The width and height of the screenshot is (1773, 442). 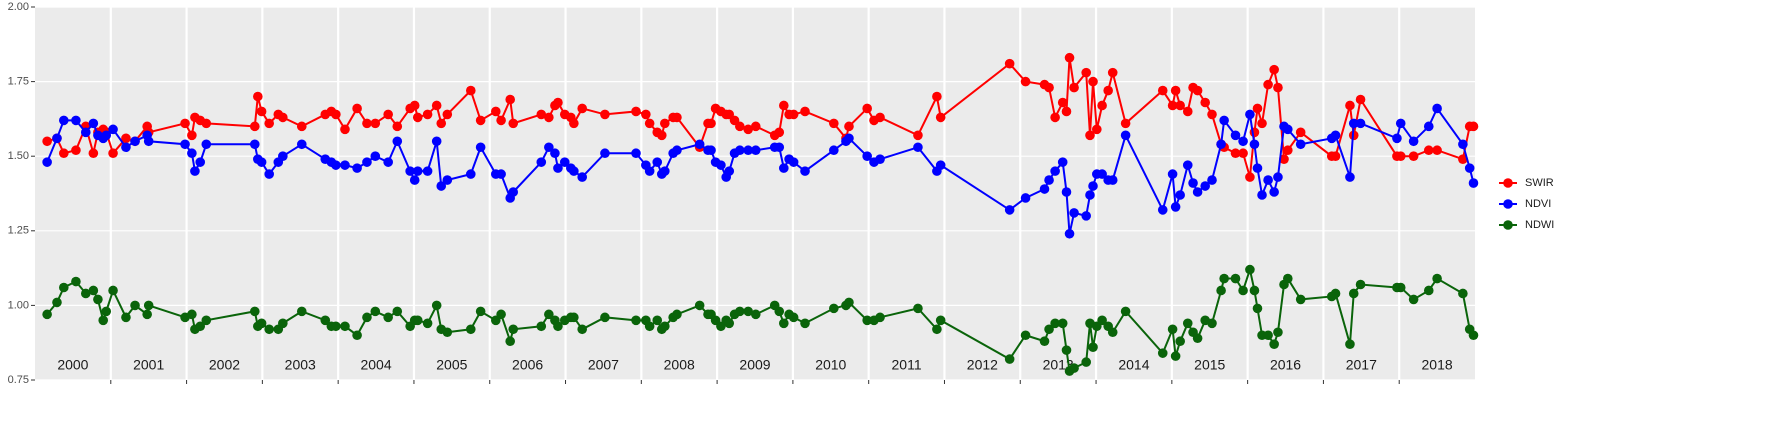 What do you see at coordinates (18, 305) in the screenshot?
I see `y-tick-label: 1.00` at bounding box center [18, 305].